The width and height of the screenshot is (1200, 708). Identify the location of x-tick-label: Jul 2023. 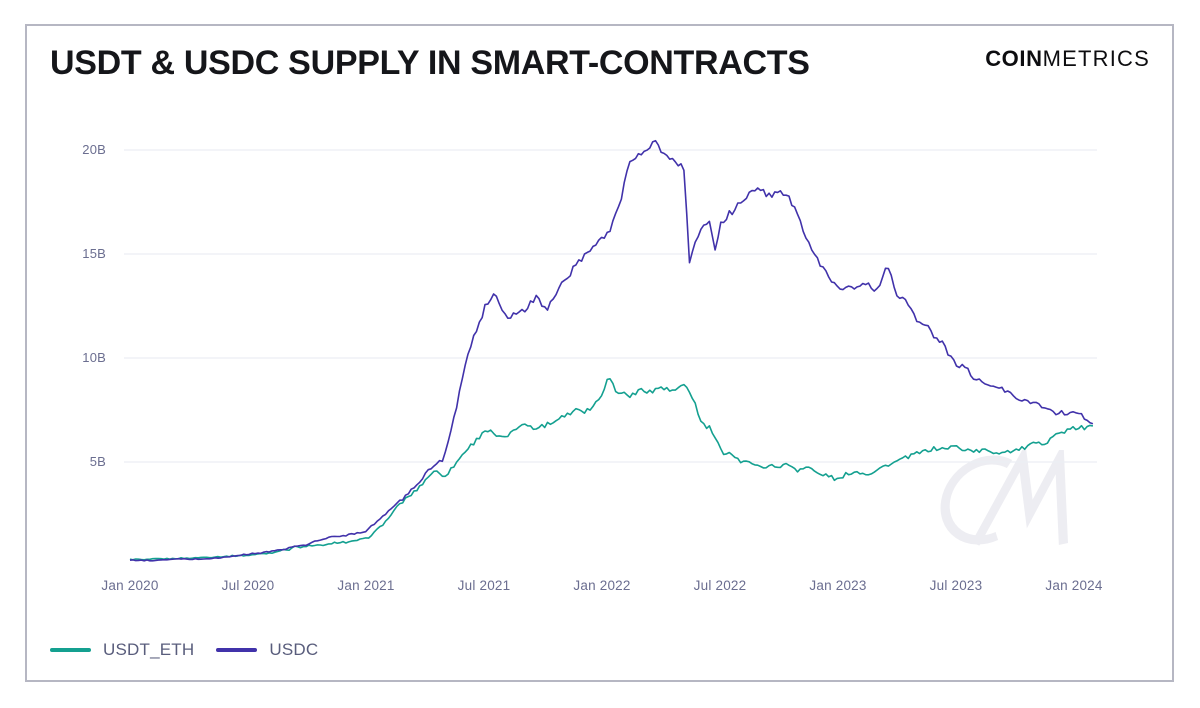
(956, 585).